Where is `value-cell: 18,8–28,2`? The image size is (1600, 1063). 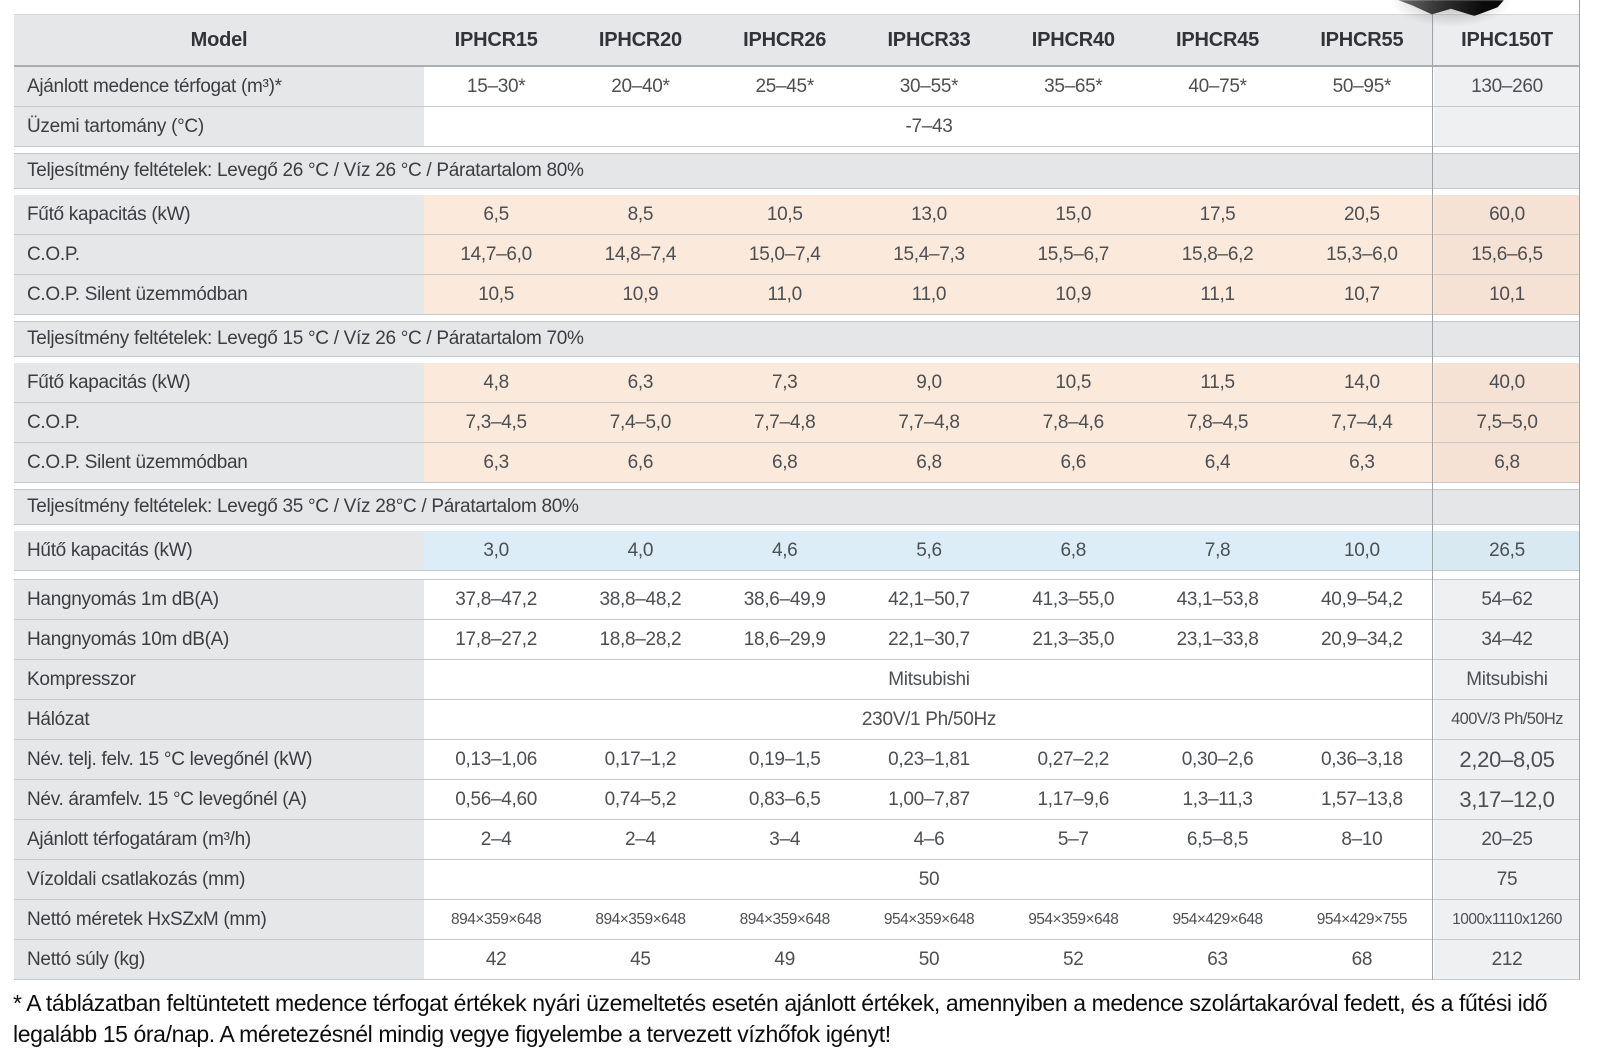 value-cell: 18,8–28,2 is located at coordinates (640, 639).